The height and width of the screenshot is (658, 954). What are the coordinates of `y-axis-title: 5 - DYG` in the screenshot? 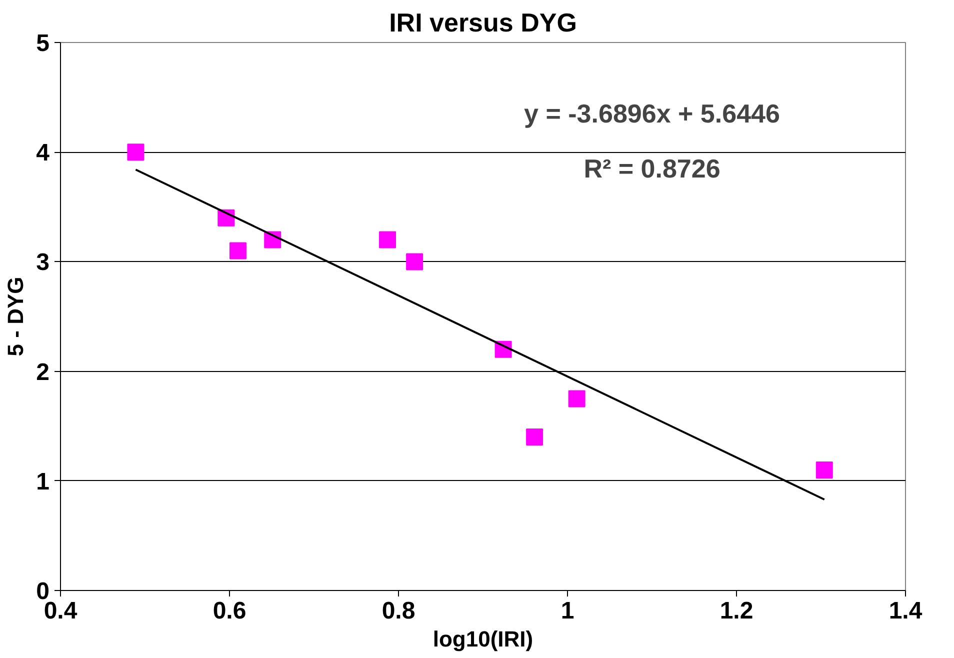 It's located at (15, 316).